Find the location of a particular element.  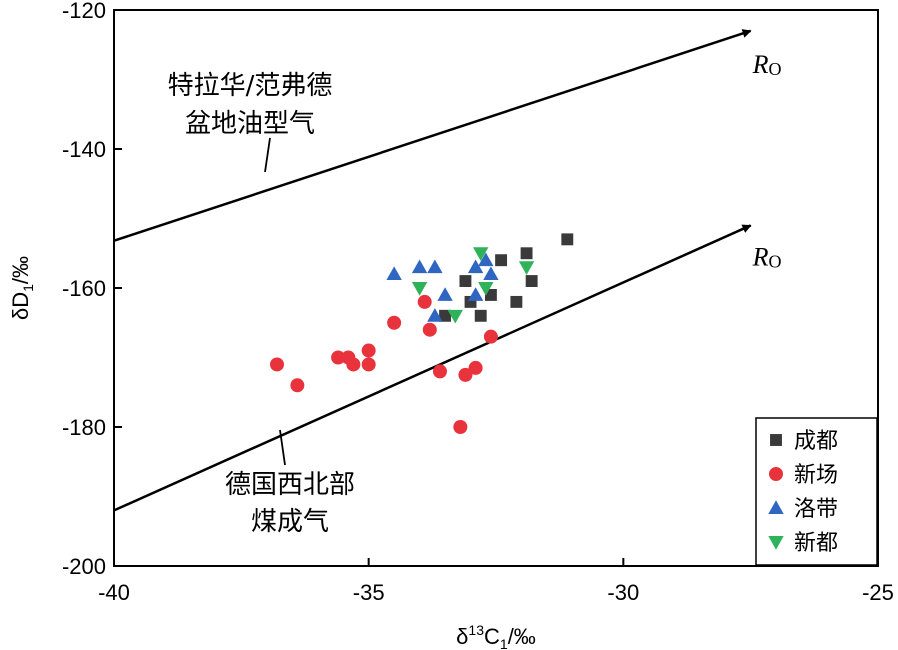

ro-label-2: RO is located at coordinates (767, 256).